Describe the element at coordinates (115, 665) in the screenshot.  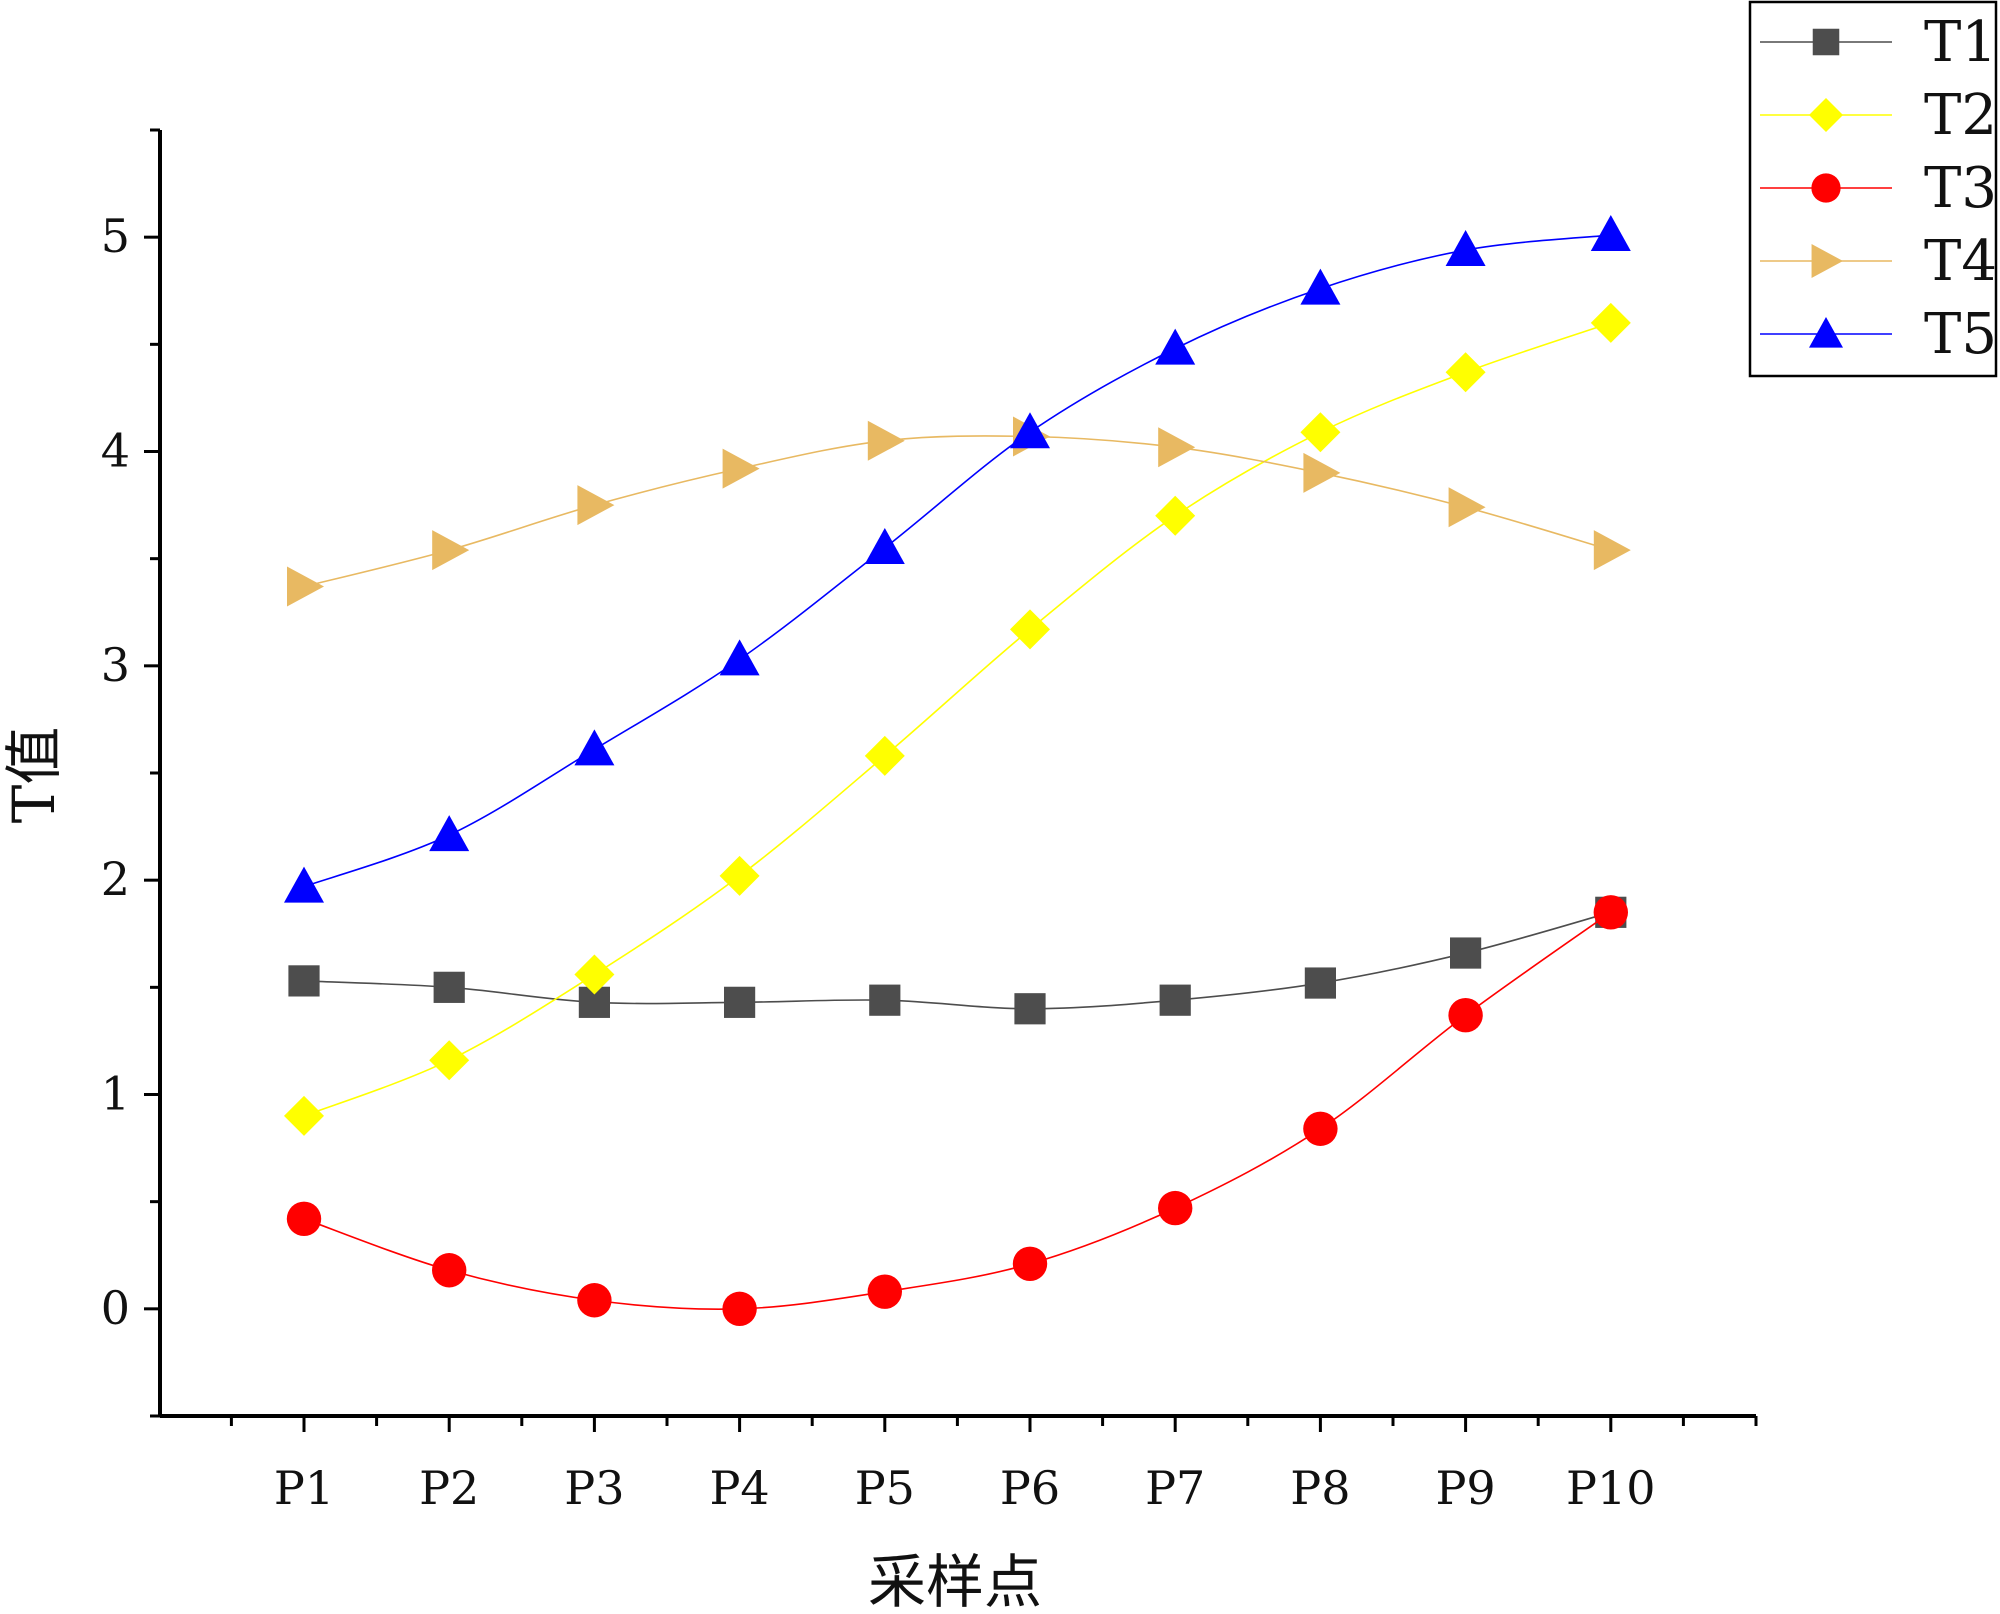
I see `y-tick-label: 3` at that location.